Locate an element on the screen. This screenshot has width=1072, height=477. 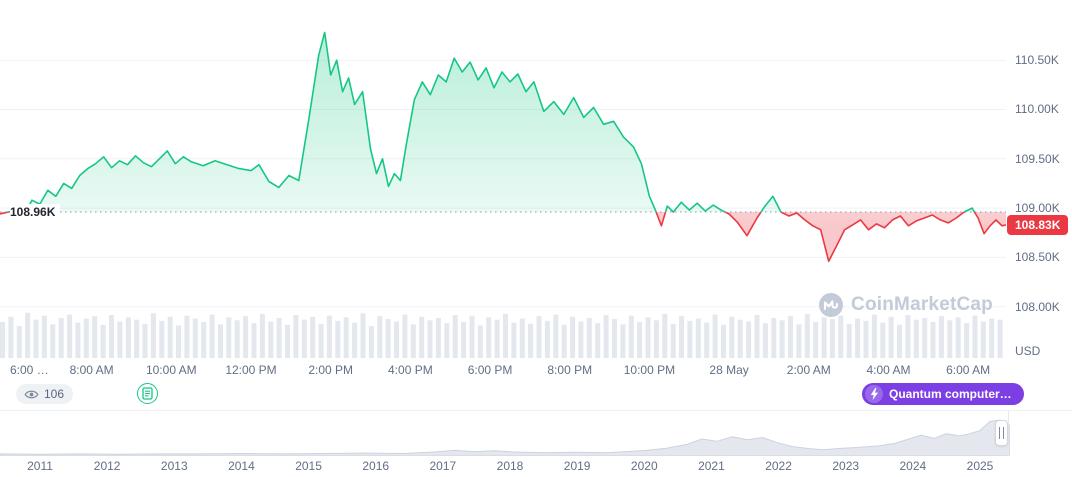
year-label: 2013 is located at coordinates (174, 466).